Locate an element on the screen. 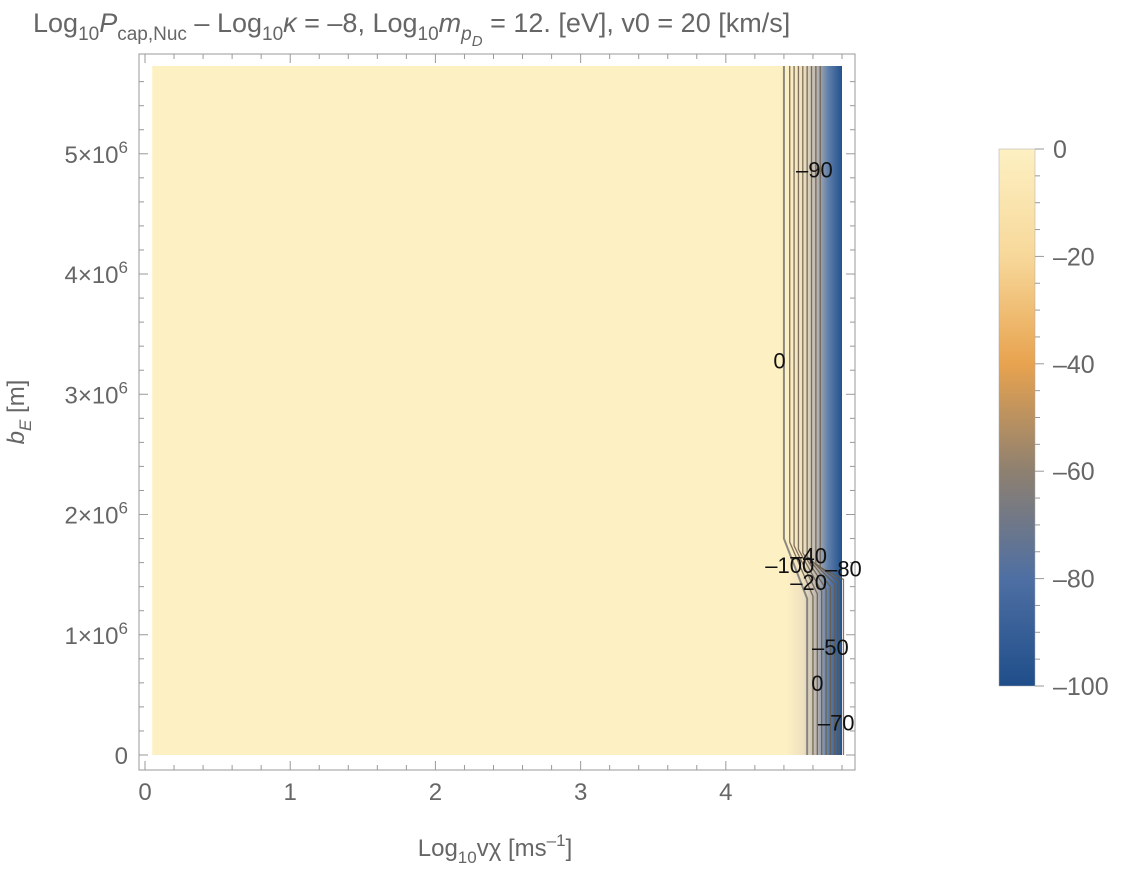 The width and height of the screenshot is (1131, 870). contour-label: –100 is located at coordinates (789, 565).